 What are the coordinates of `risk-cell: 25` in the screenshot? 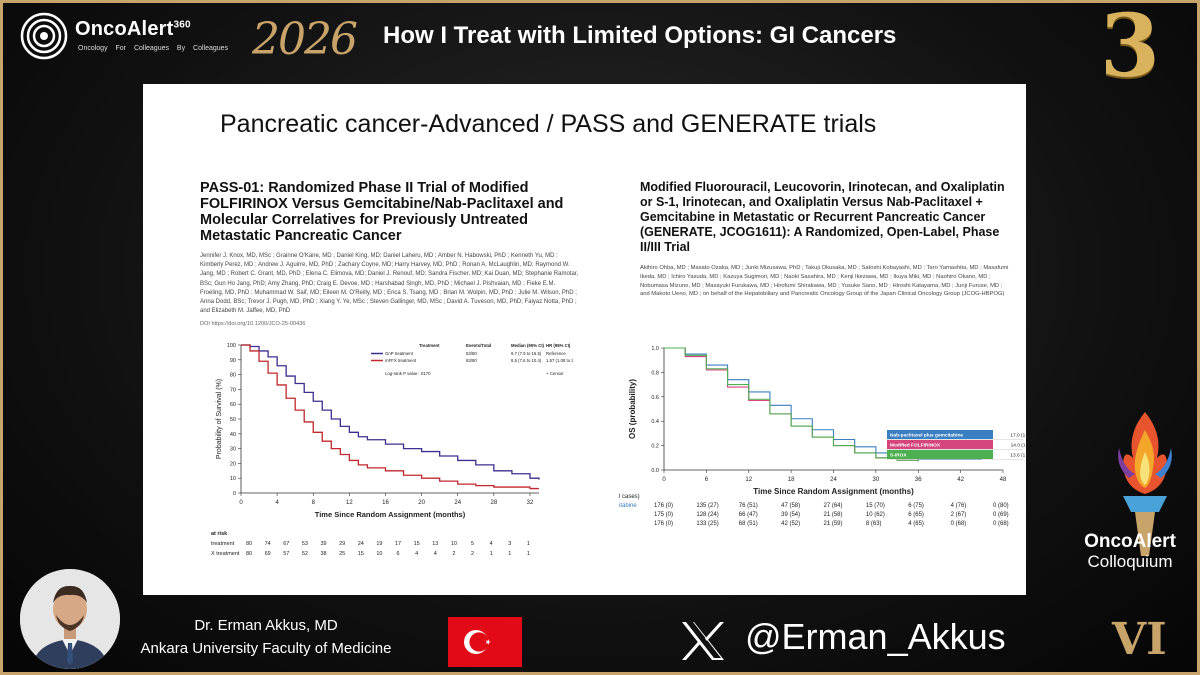 It's located at (342, 554).